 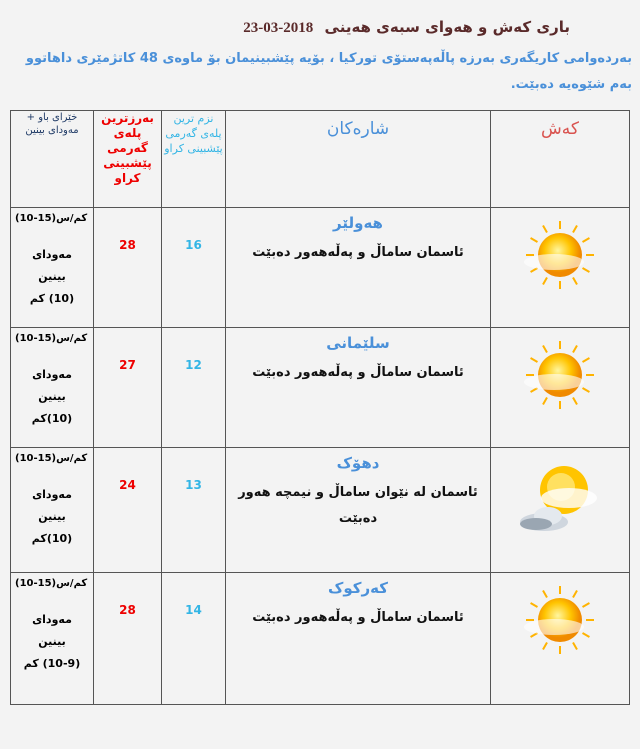 I want to click on max-temp: 27, so click(x=127, y=387).